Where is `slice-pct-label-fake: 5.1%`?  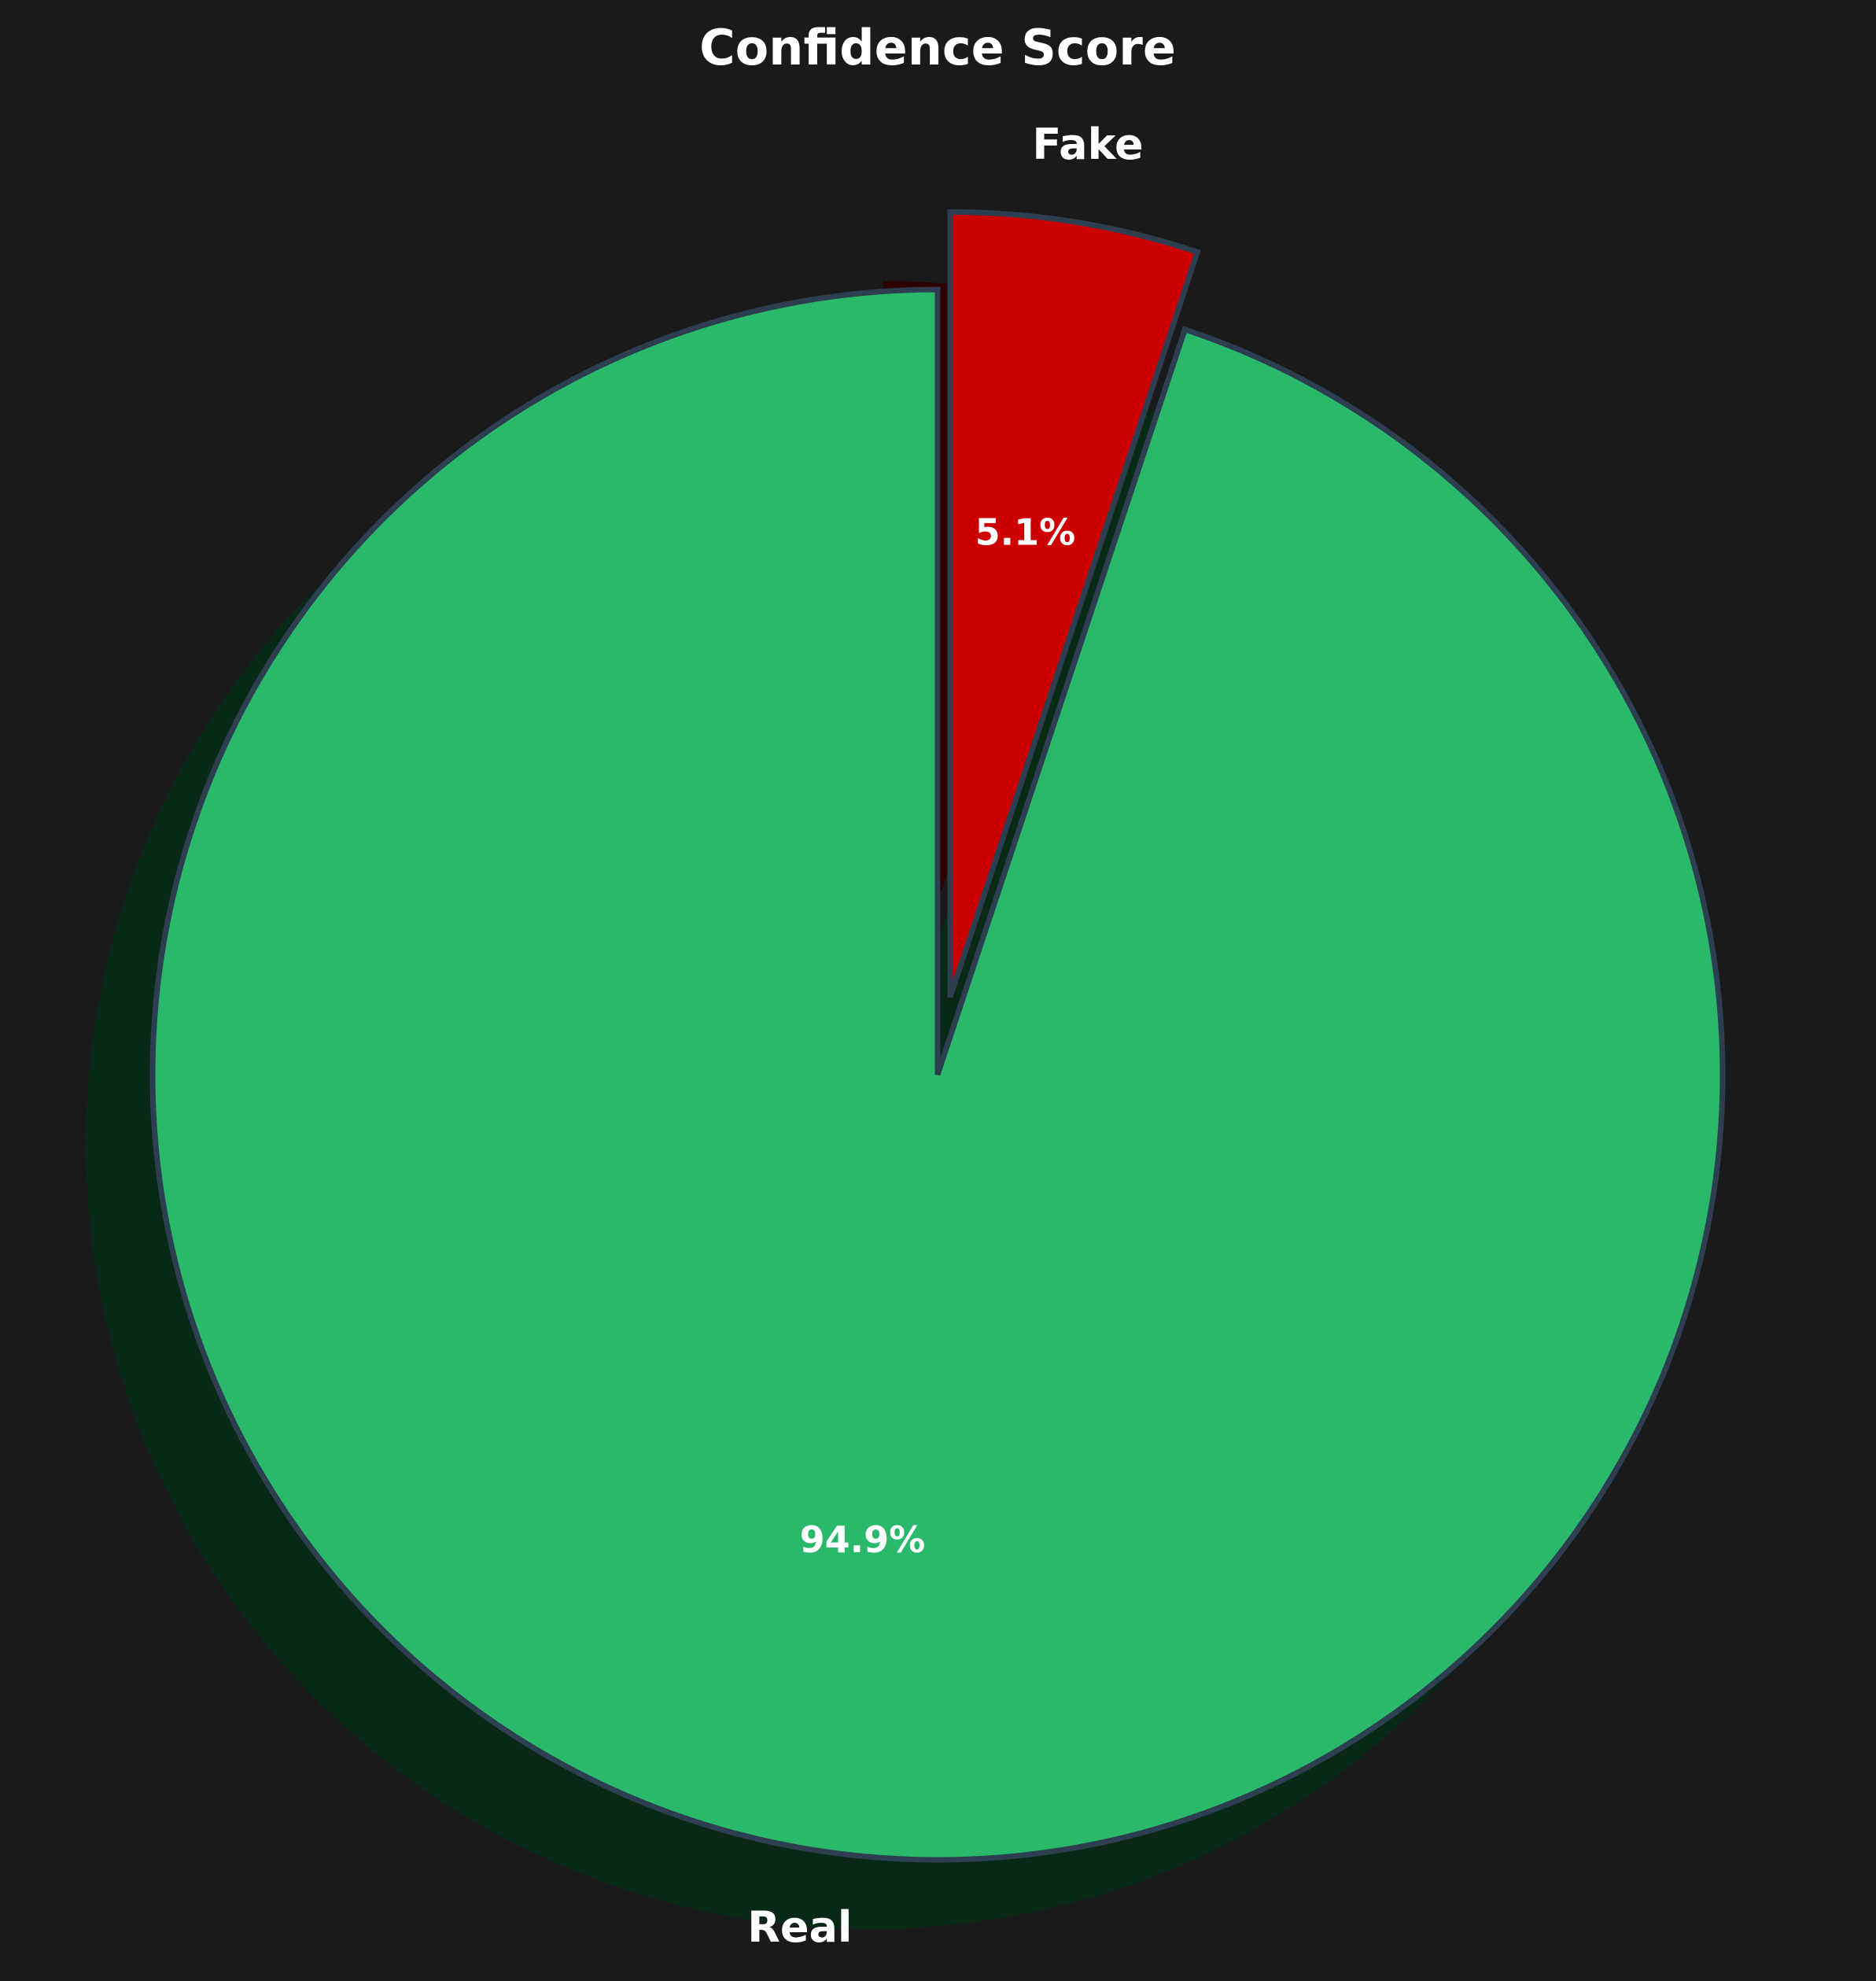 slice-pct-label-fake: 5.1% is located at coordinates (1025, 532).